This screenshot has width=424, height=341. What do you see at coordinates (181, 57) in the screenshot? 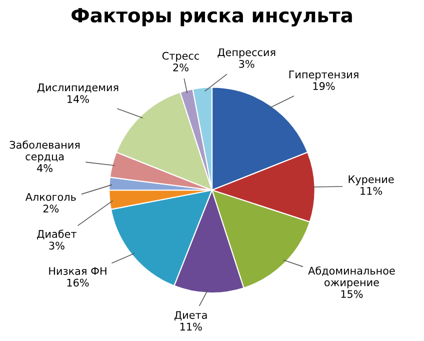
I see `slice-label: Стресс` at bounding box center [181, 57].